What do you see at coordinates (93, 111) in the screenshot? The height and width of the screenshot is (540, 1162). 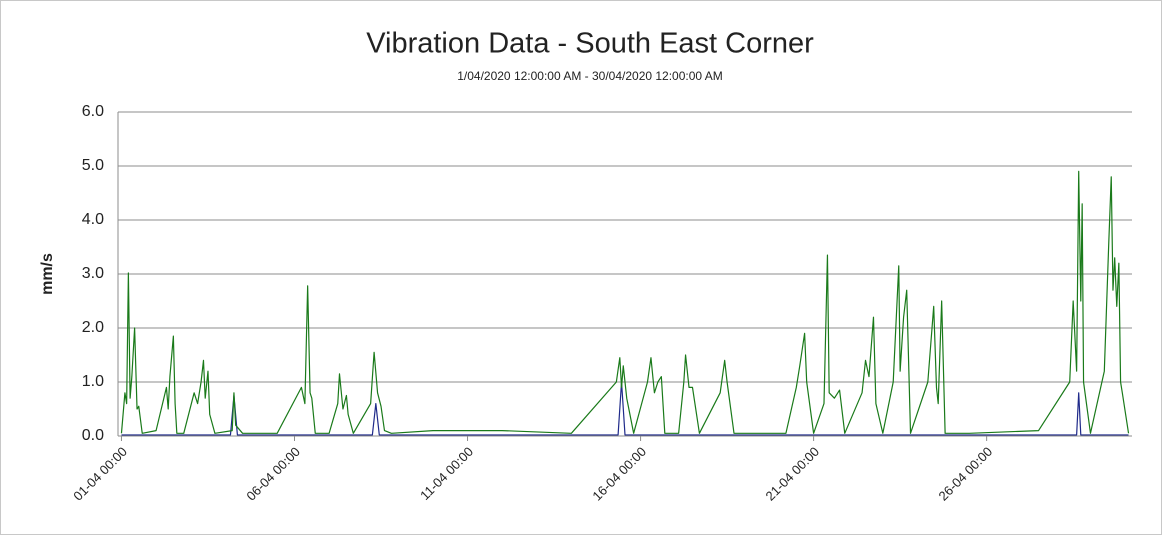 I see `y-tick-label: 6.0` at bounding box center [93, 111].